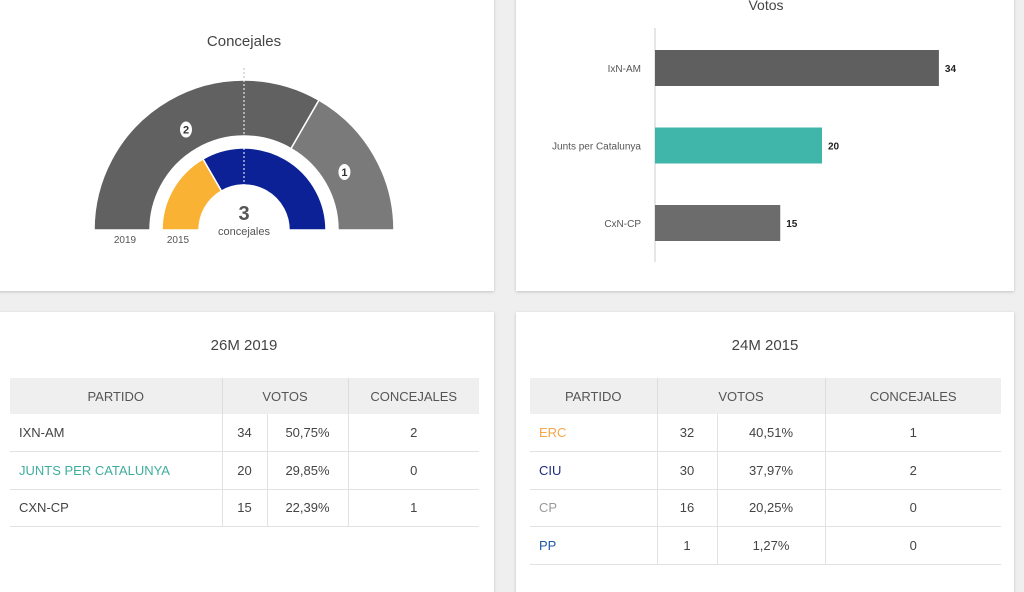  I want to click on party-cell: JUNTS PER CATALUNYA, so click(116, 470).